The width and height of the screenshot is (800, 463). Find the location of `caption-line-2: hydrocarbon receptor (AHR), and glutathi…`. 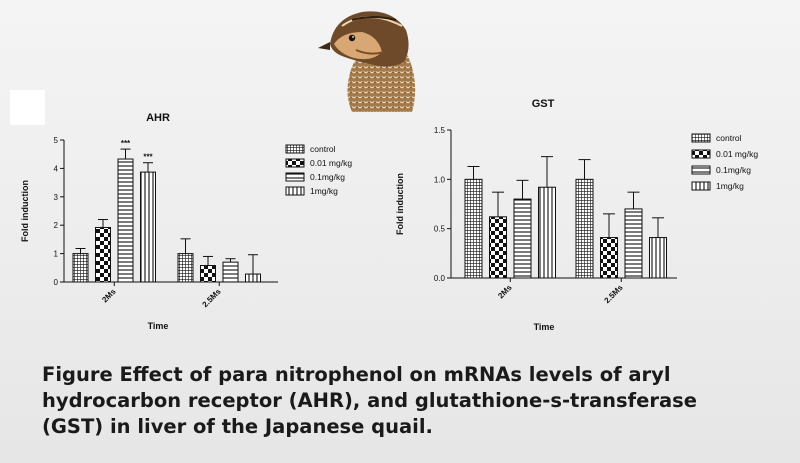

caption-line-2: hydrocarbon receptor (AHR), and glutathi… is located at coordinates (369, 400).